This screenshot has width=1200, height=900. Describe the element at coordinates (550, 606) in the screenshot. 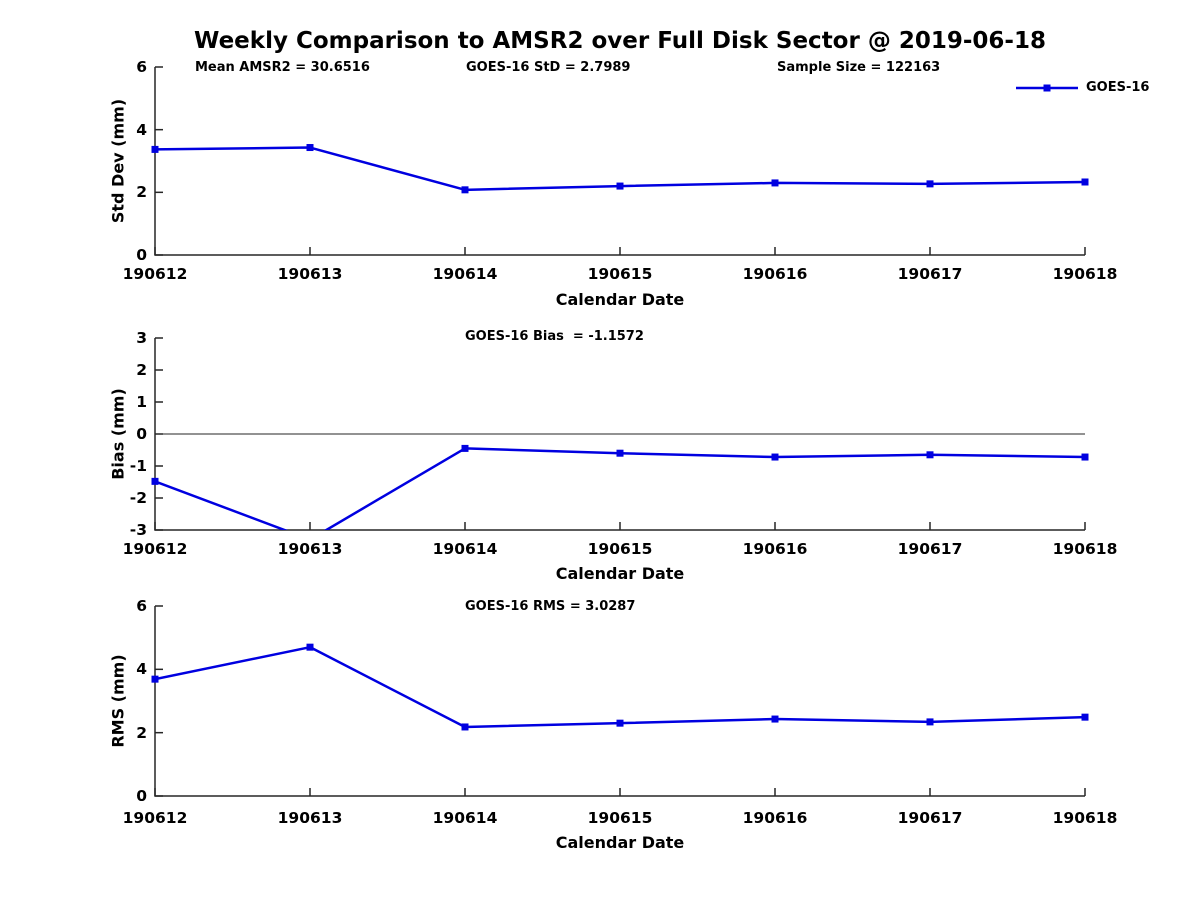

I see `stat-goes16-rms: GOES-16 RMS = 3.0287` at that location.